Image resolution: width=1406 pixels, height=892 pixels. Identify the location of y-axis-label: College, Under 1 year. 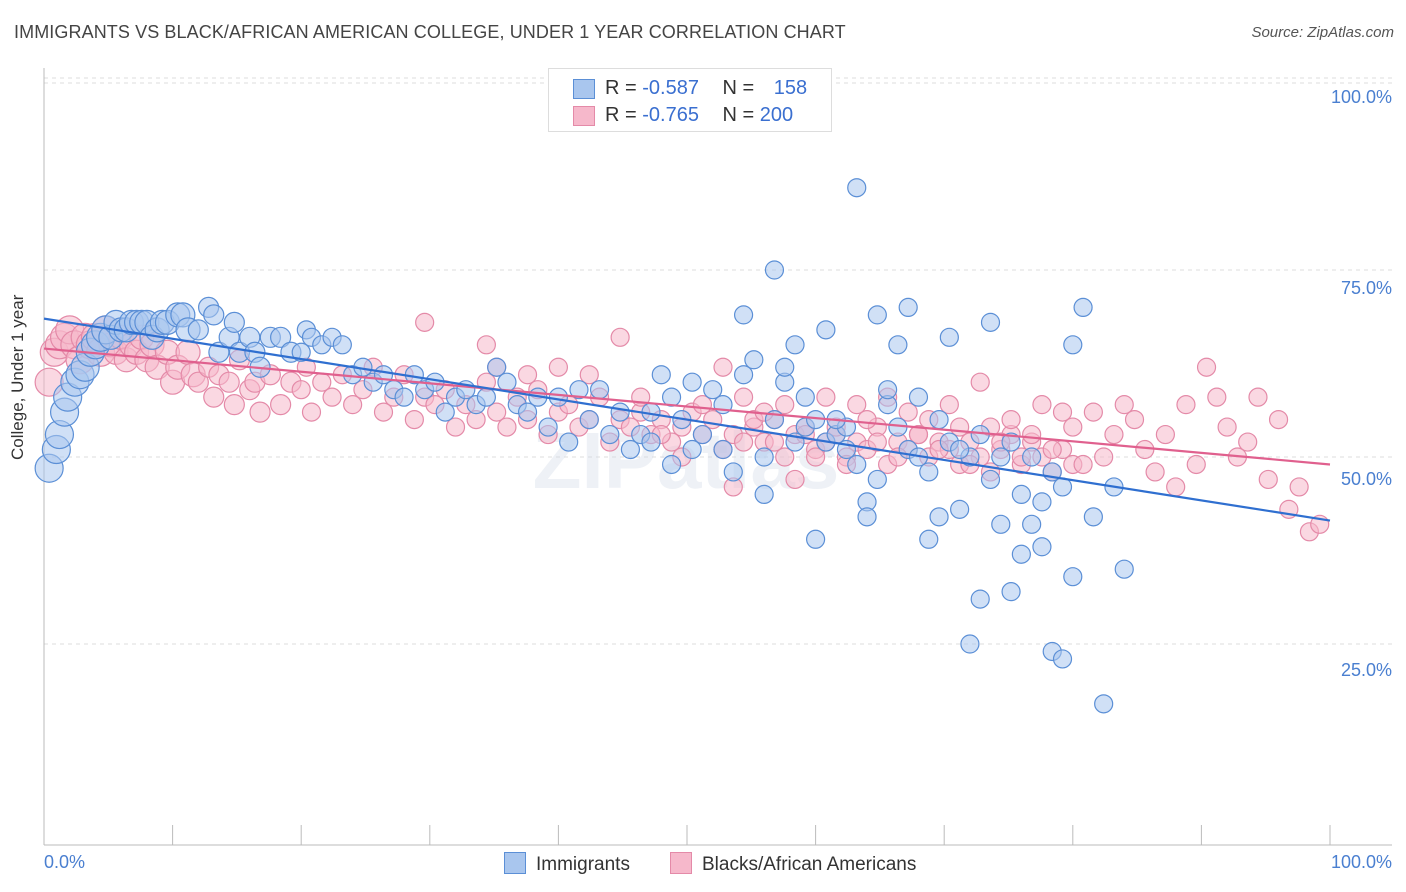
(17, 377).